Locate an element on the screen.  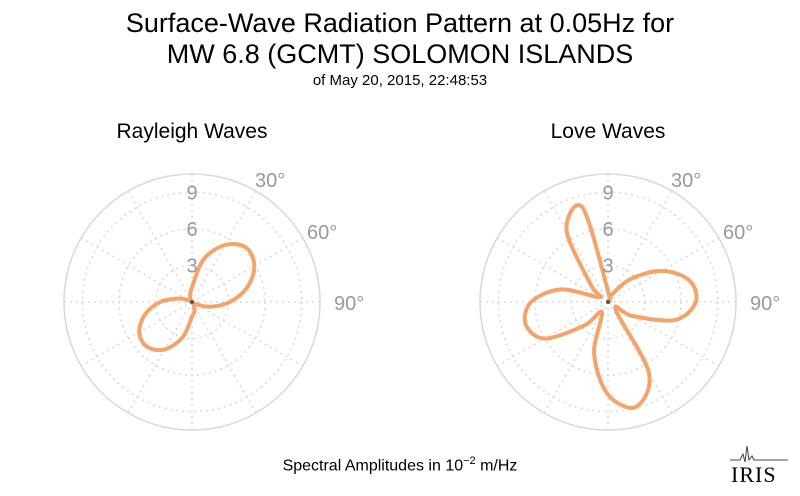
logo-text: IRIS is located at coordinates (754, 474).